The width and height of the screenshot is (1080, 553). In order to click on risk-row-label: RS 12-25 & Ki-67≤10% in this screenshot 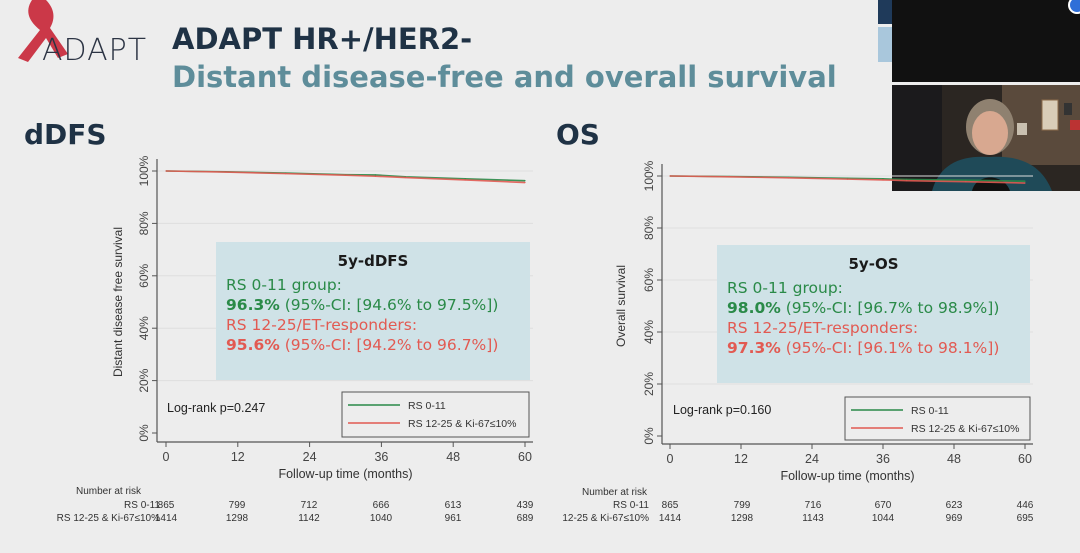, I will do `click(108, 518)`.